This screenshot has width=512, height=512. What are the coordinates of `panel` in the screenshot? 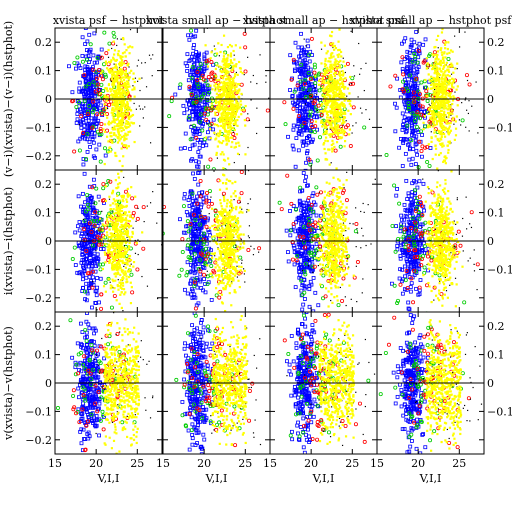 It's located at (323, 99).